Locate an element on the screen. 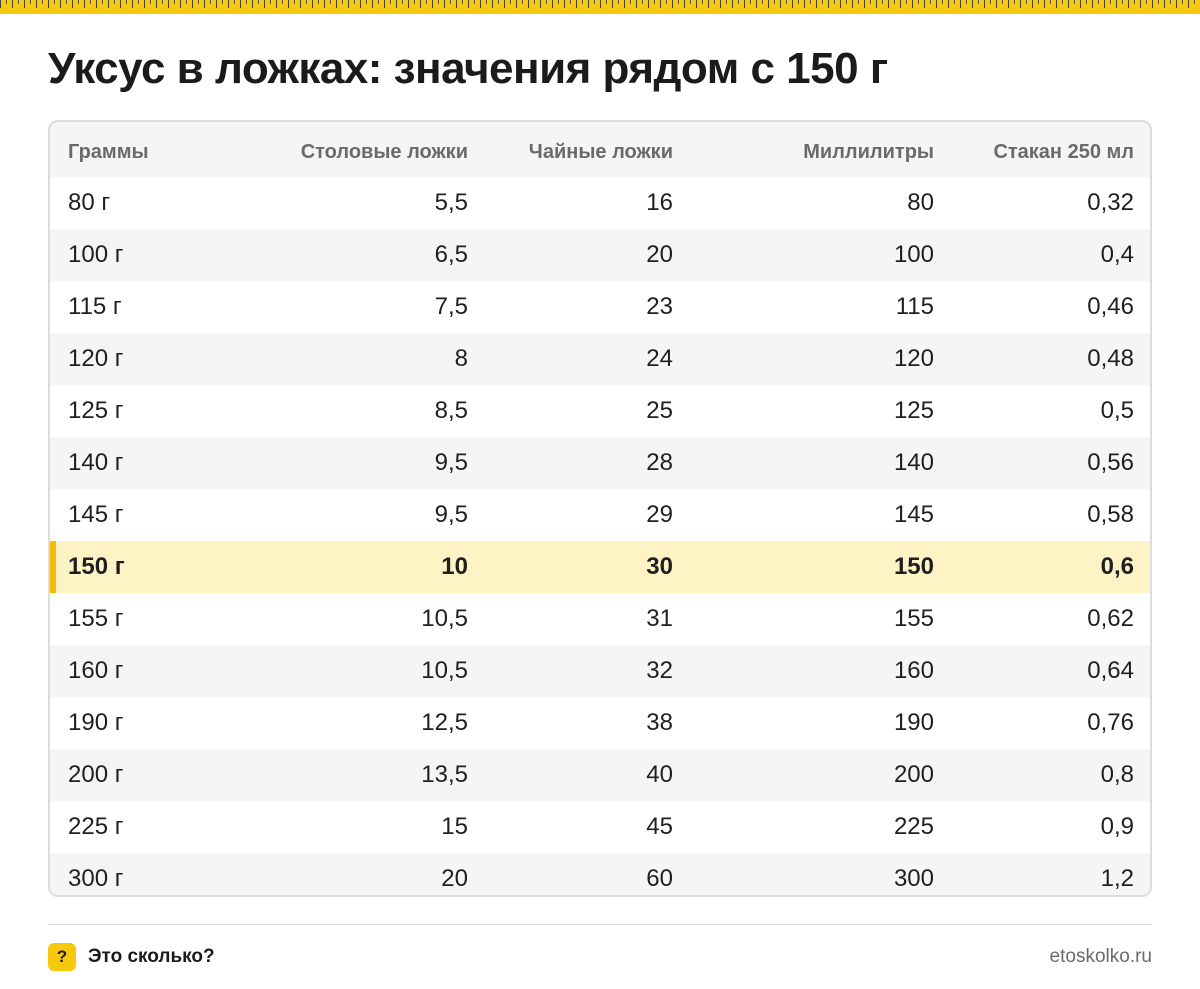 The image size is (1200, 989). cell-cup: 0,48 is located at coordinates (1110, 358).